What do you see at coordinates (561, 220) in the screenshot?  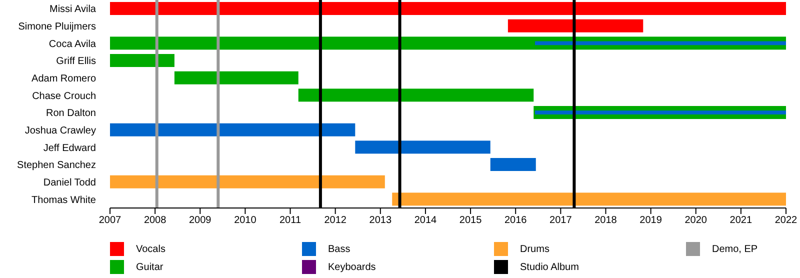 I see `x-tick-label: 2017` at bounding box center [561, 220].